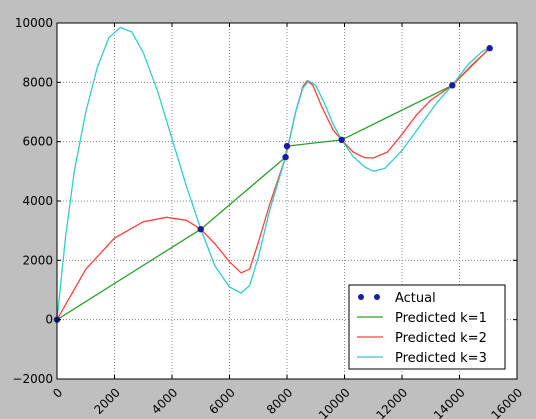 This screenshot has width=536, height=419. Describe the element at coordinates (37, 260) in the screenshot. I see `y-tick-label: 2000` at that location.